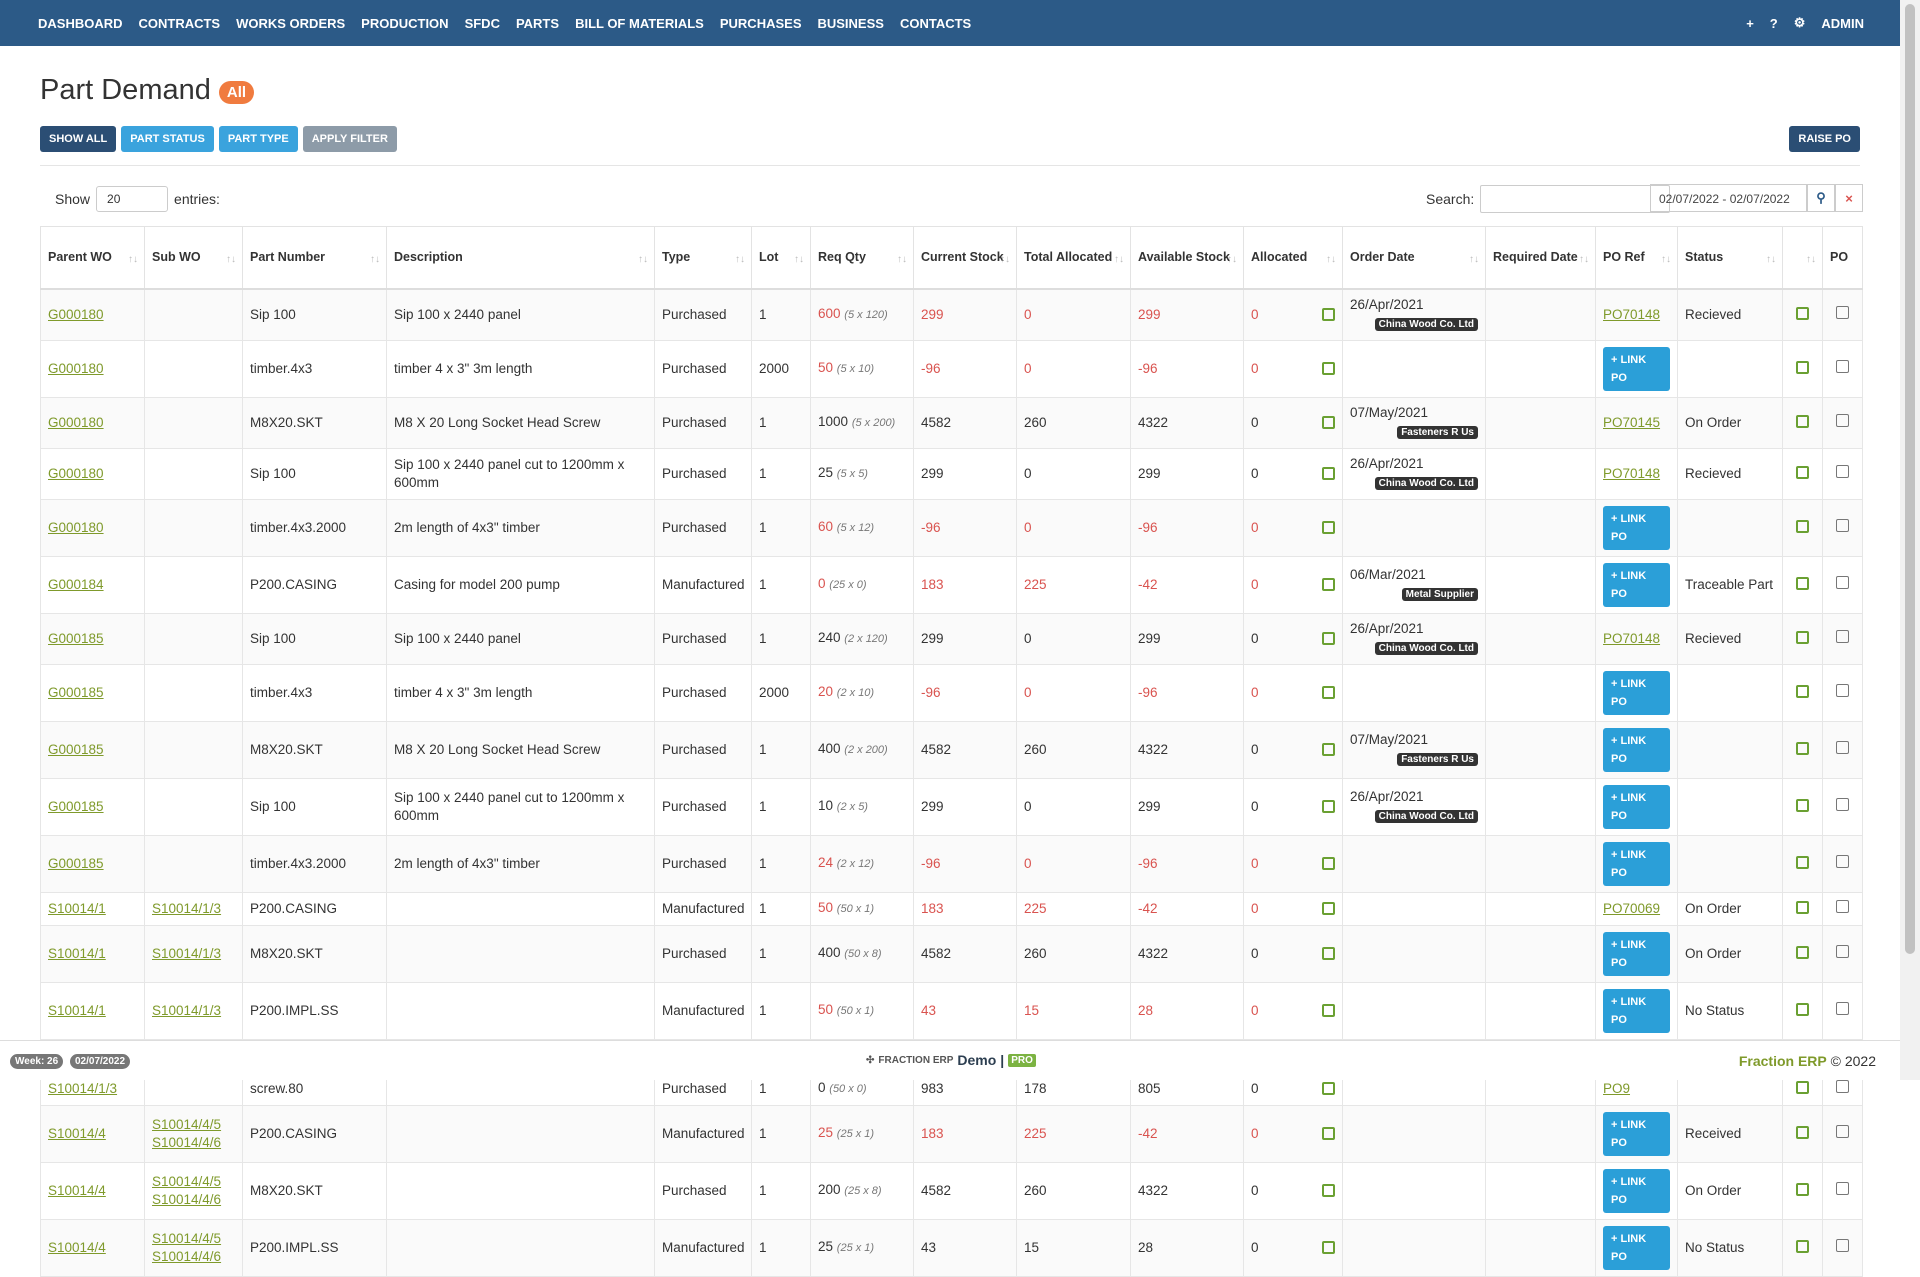 This screenshot has width=1920, height=1277. I want to click on column-header: Description, so click(520, 258).